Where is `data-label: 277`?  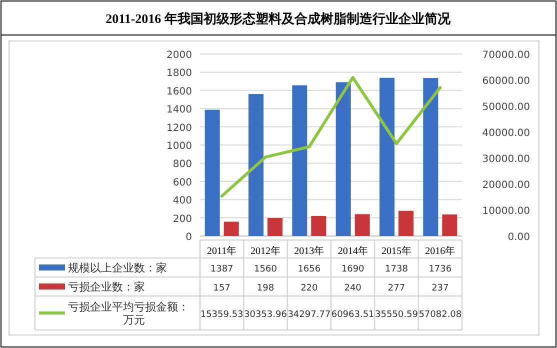 data-label: 277 is located at coordinates (397, 289).